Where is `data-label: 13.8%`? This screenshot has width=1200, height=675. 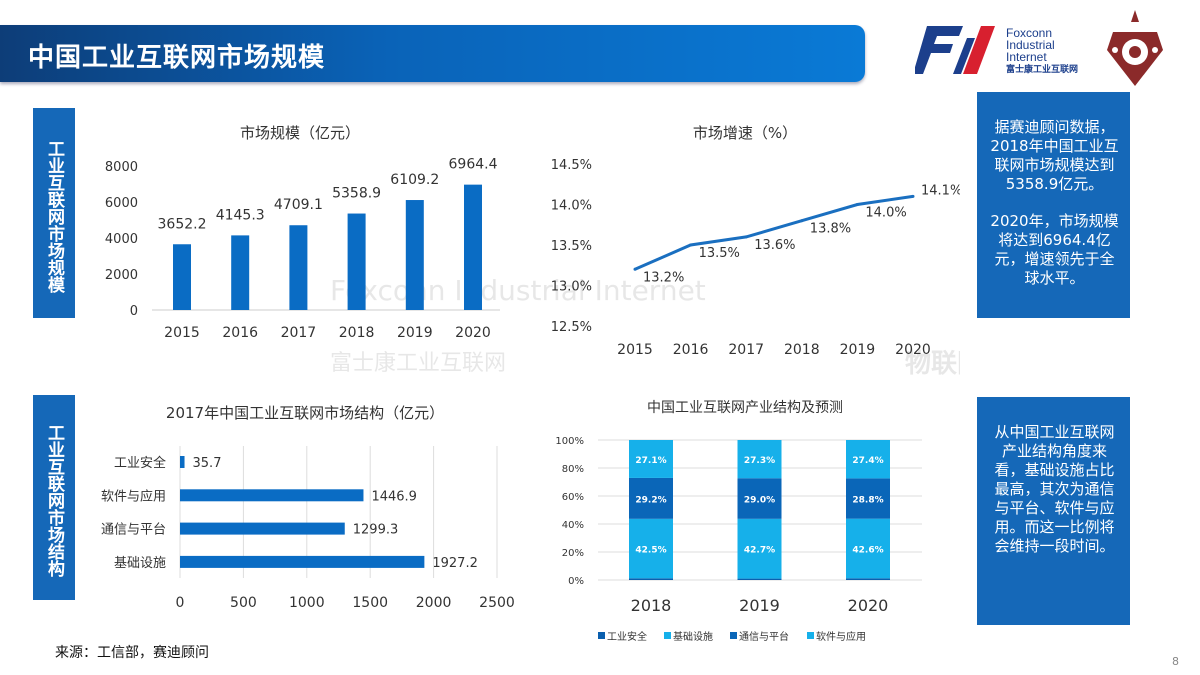 data-label: 13.8% is located at coordinates (830, 229).